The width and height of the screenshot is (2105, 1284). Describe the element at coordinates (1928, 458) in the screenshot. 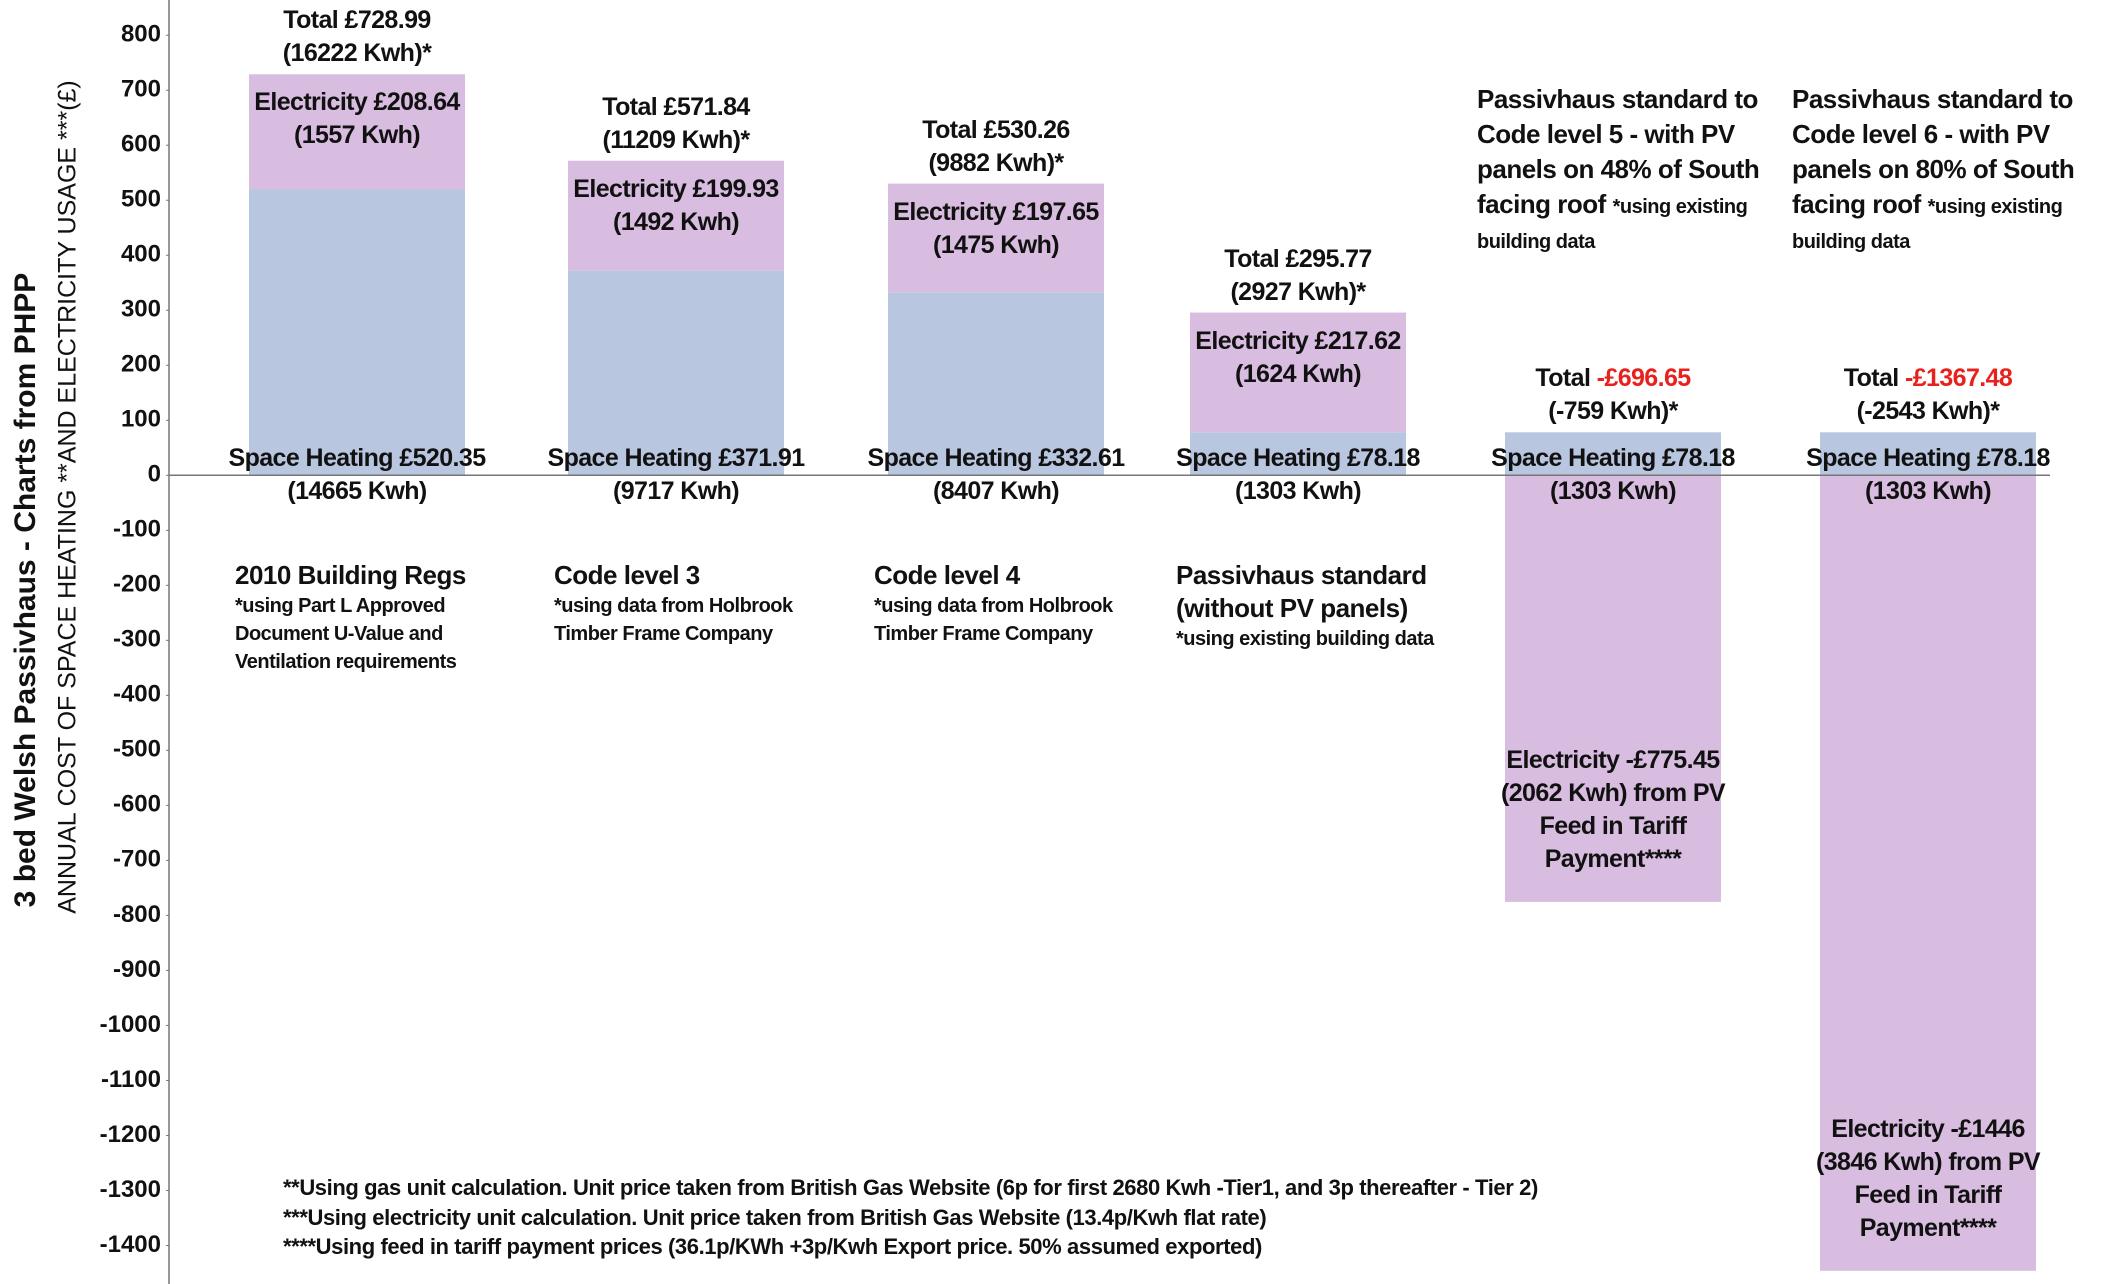

I see `segment-value-label: Space Heating £78.18` at that location.